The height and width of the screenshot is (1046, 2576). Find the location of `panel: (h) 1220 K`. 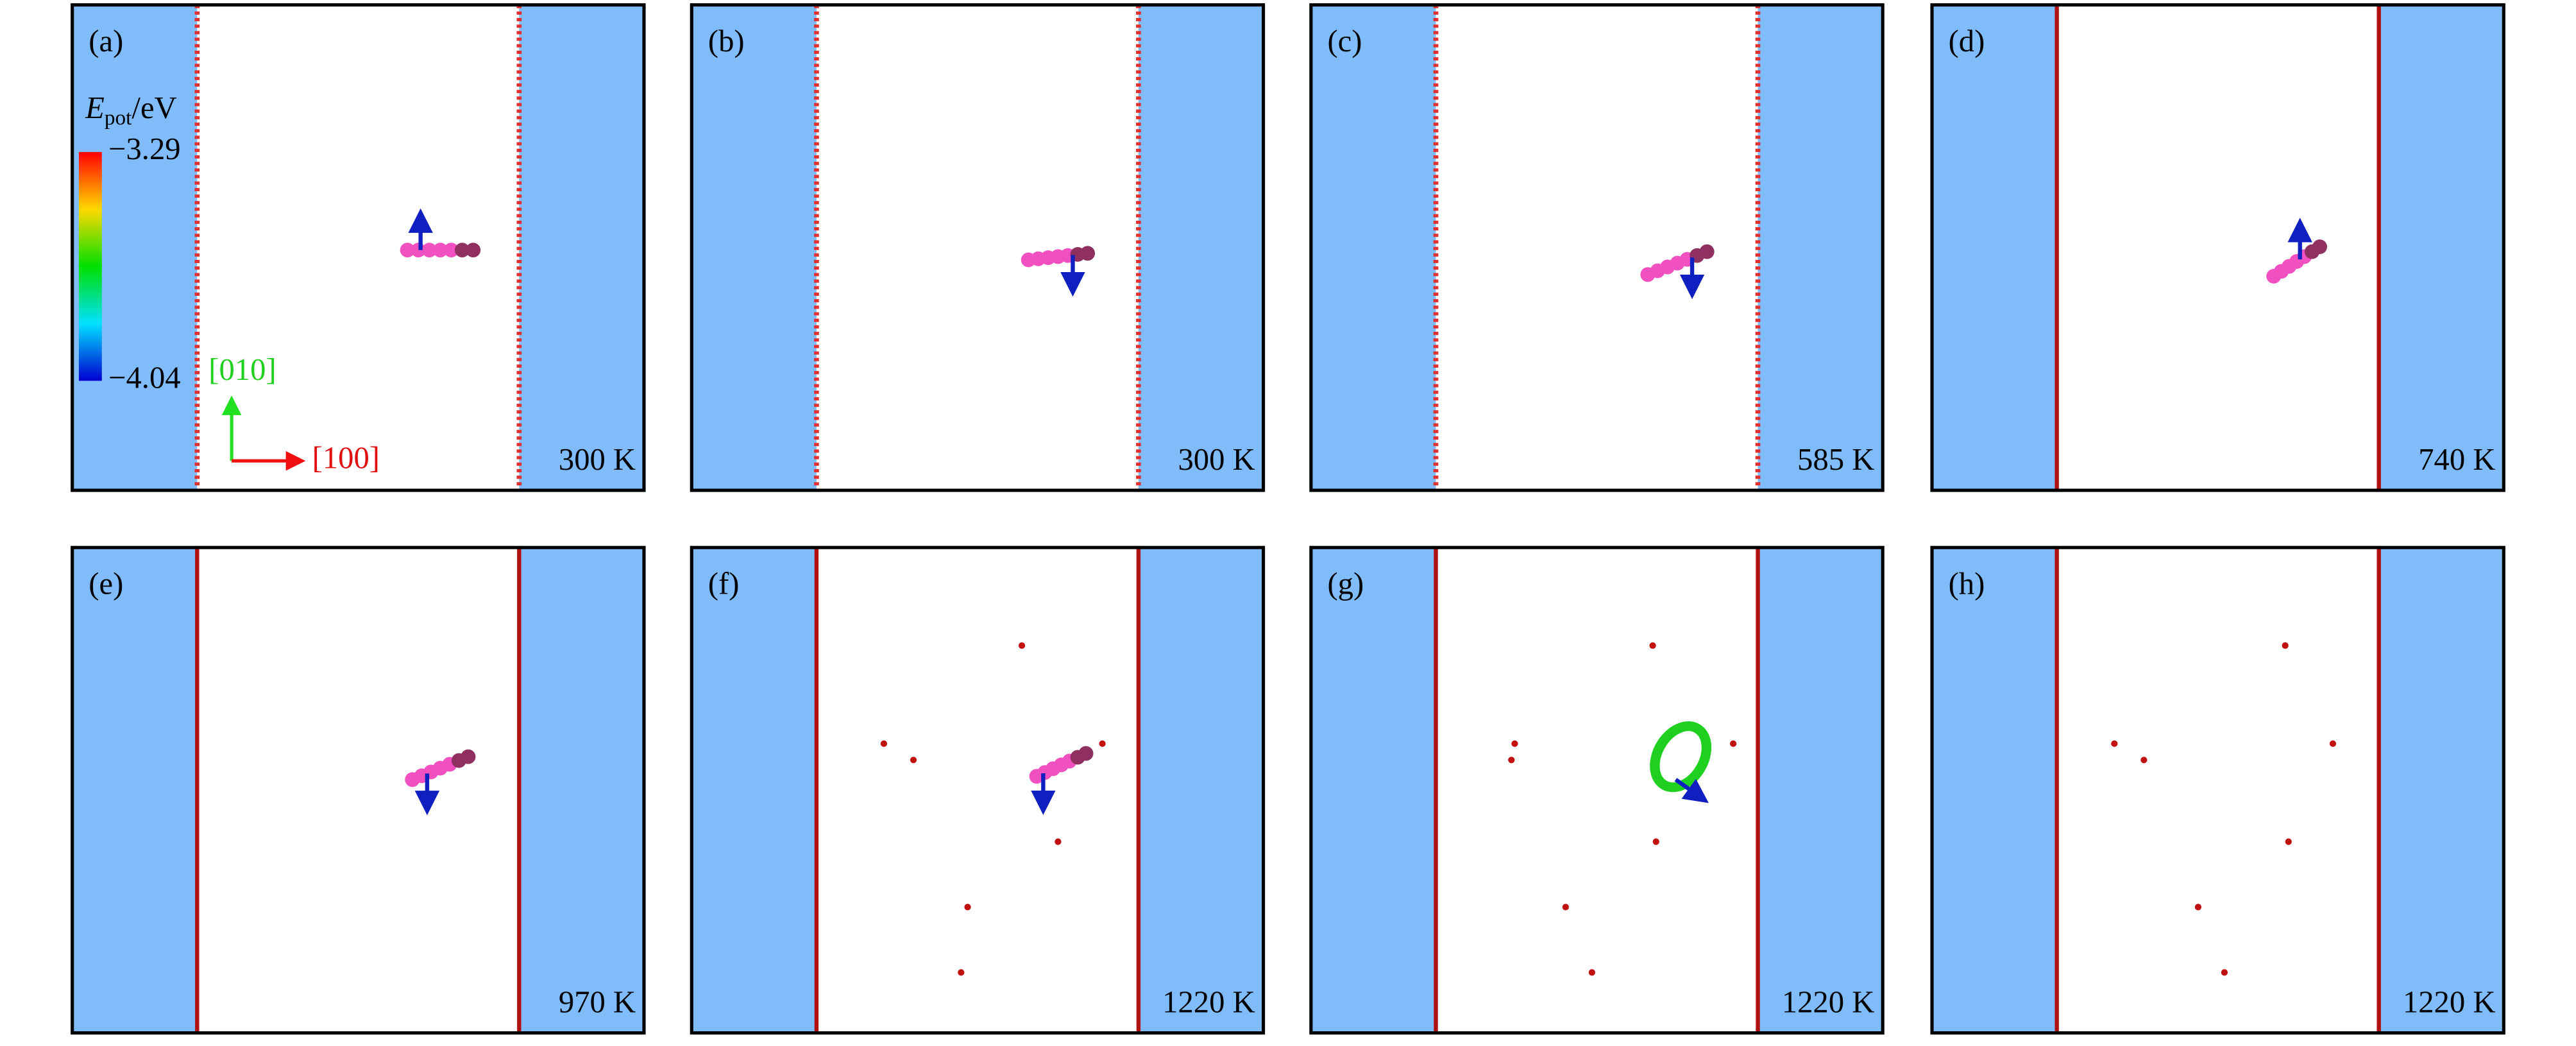

panel: (h) 1220 K is located at coordinates (2217, 790).